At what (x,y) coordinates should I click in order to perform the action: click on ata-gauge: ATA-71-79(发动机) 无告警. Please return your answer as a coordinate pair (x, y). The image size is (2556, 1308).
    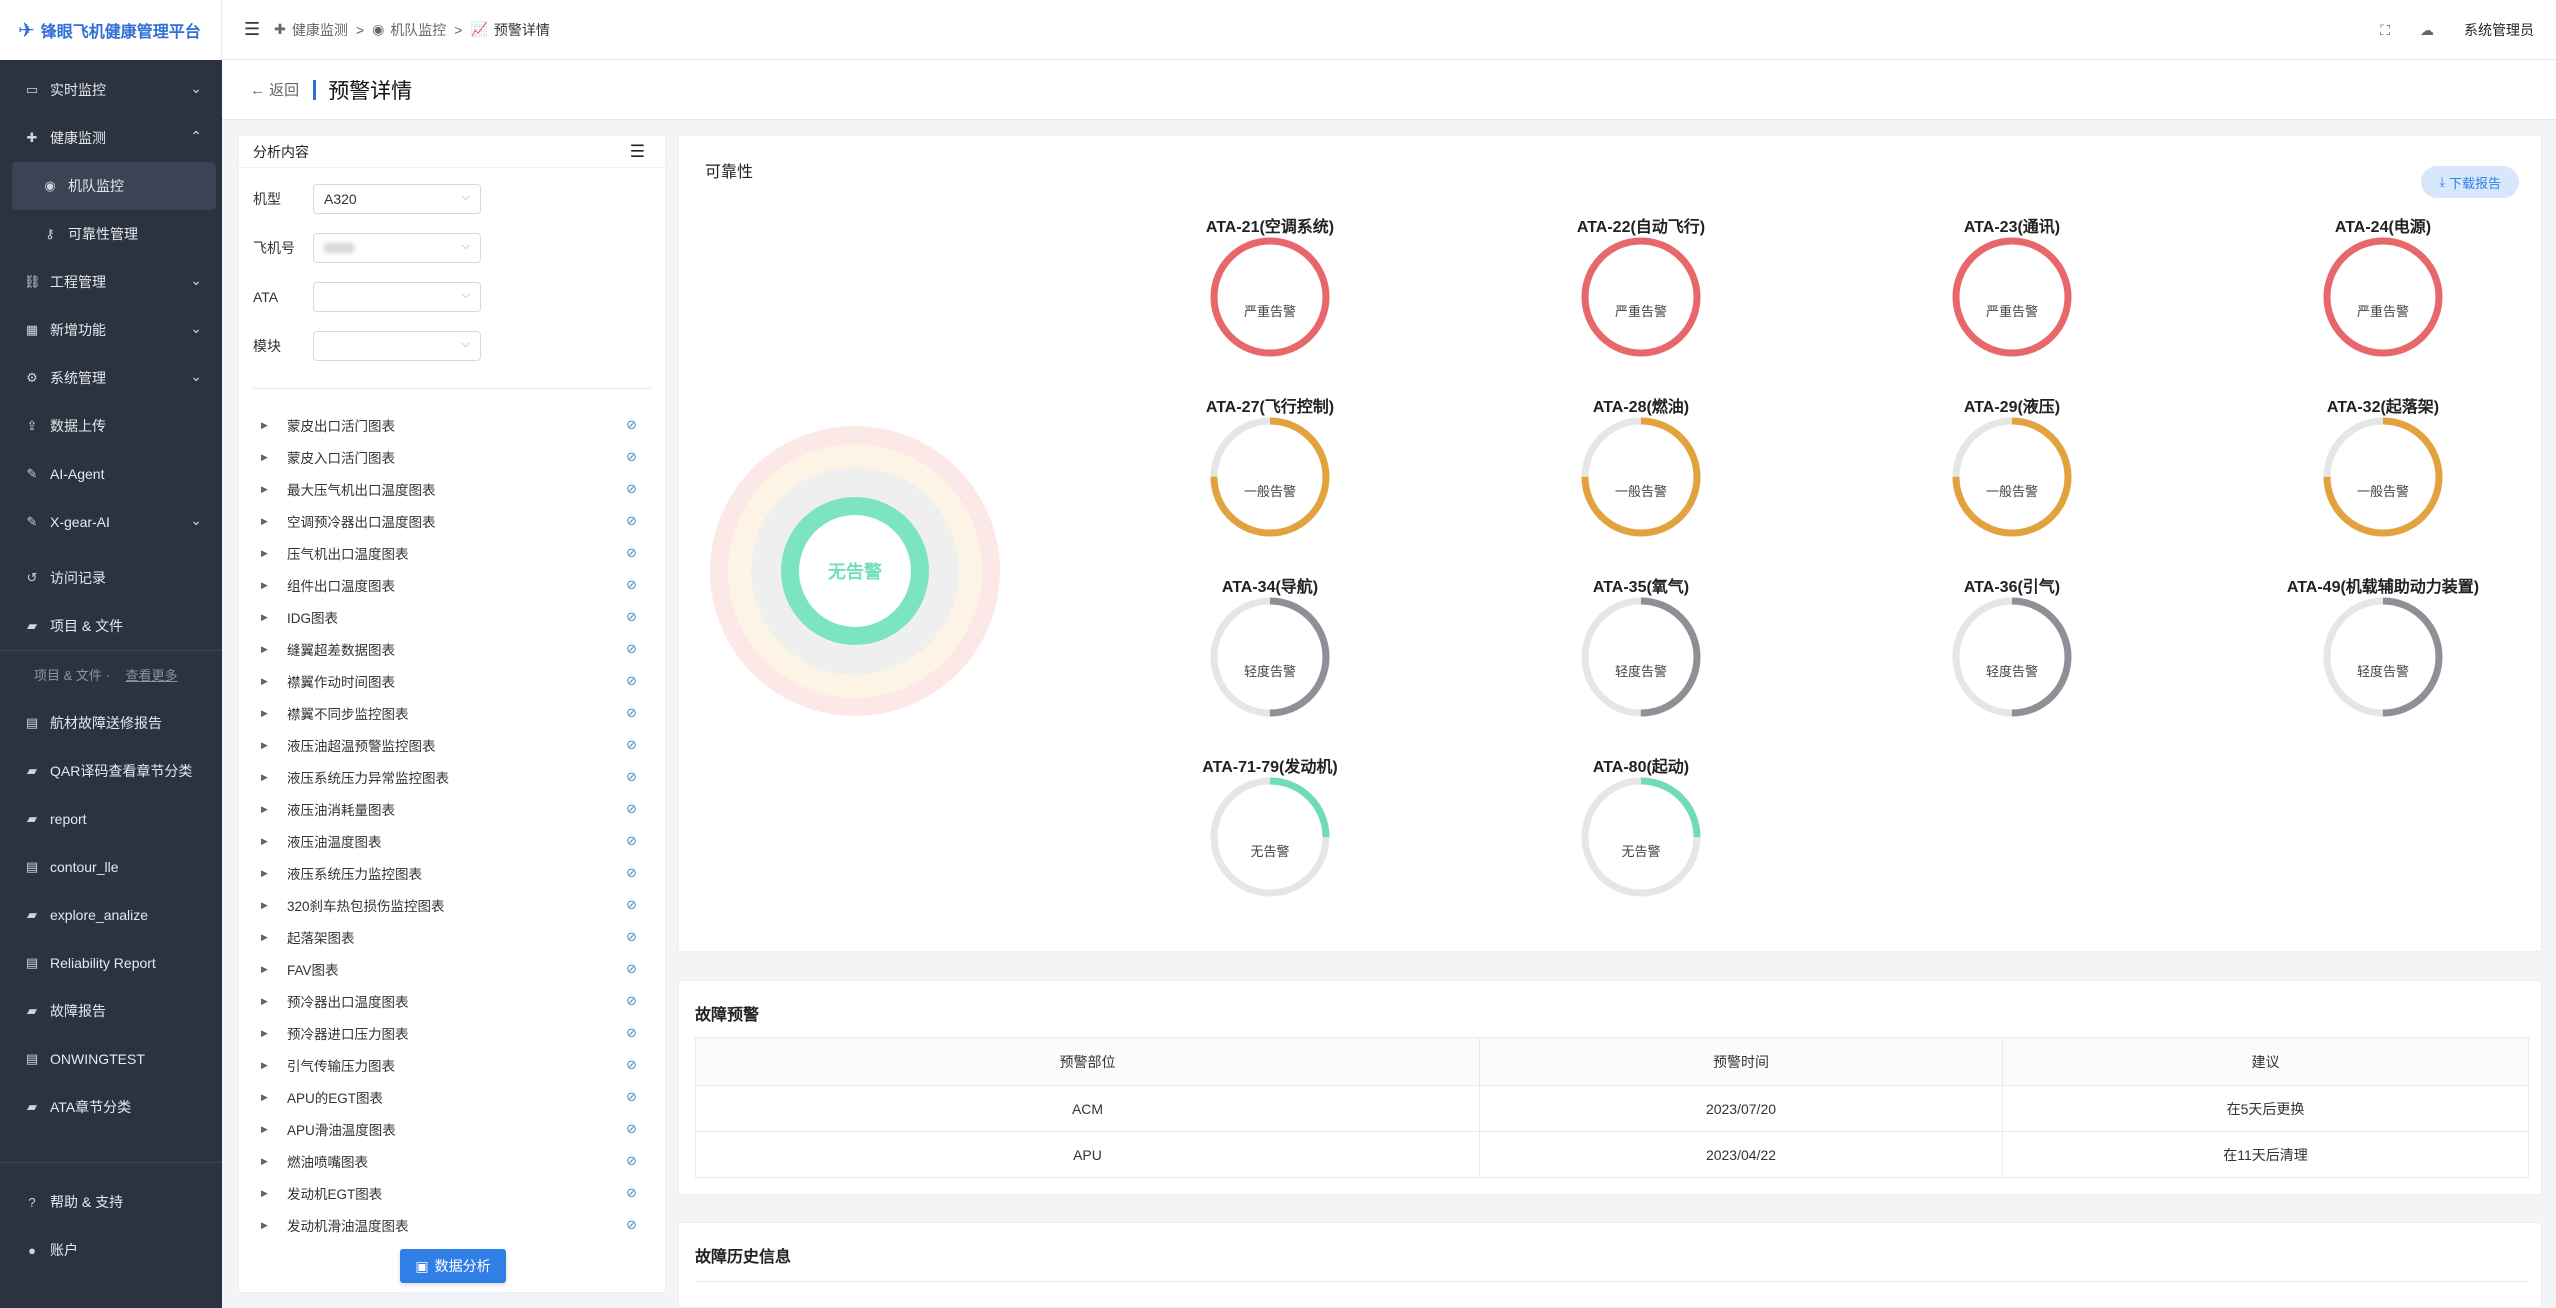
    Looking at the image, I should click on (1270, 833).